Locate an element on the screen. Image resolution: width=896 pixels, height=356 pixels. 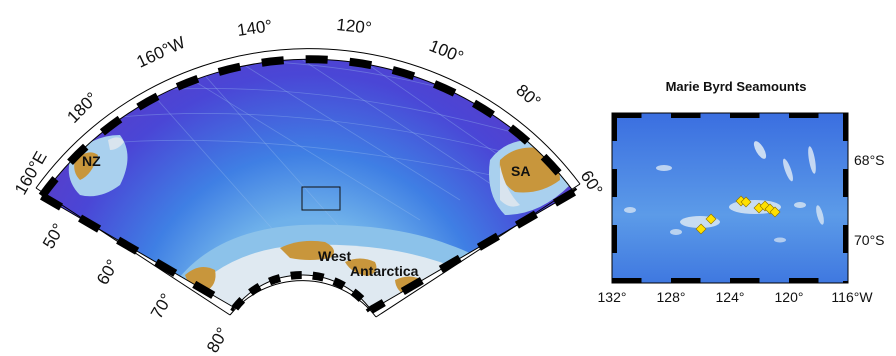
inset-lat-label-68s: 68°S is located at coordinates (869, 160).